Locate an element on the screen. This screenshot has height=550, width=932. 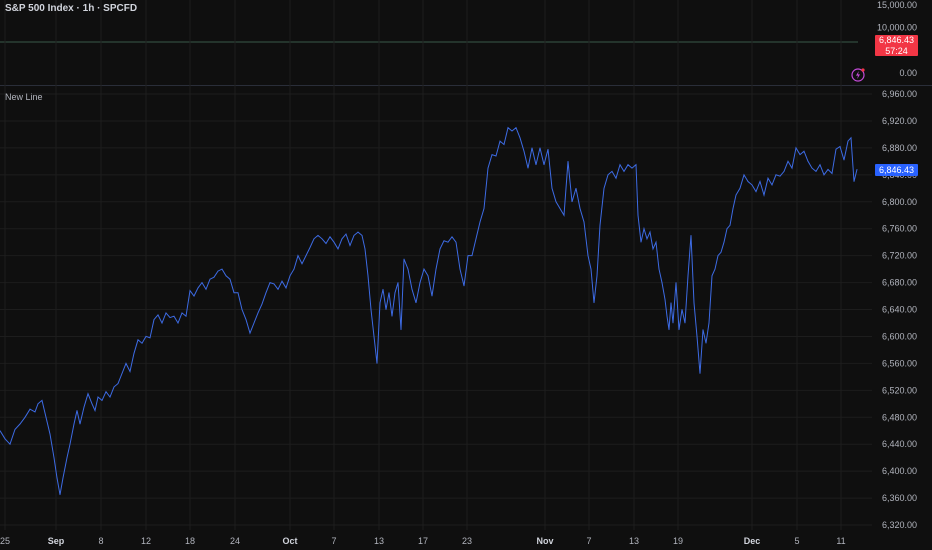
upper-pane is located at coordinates (466, 63).